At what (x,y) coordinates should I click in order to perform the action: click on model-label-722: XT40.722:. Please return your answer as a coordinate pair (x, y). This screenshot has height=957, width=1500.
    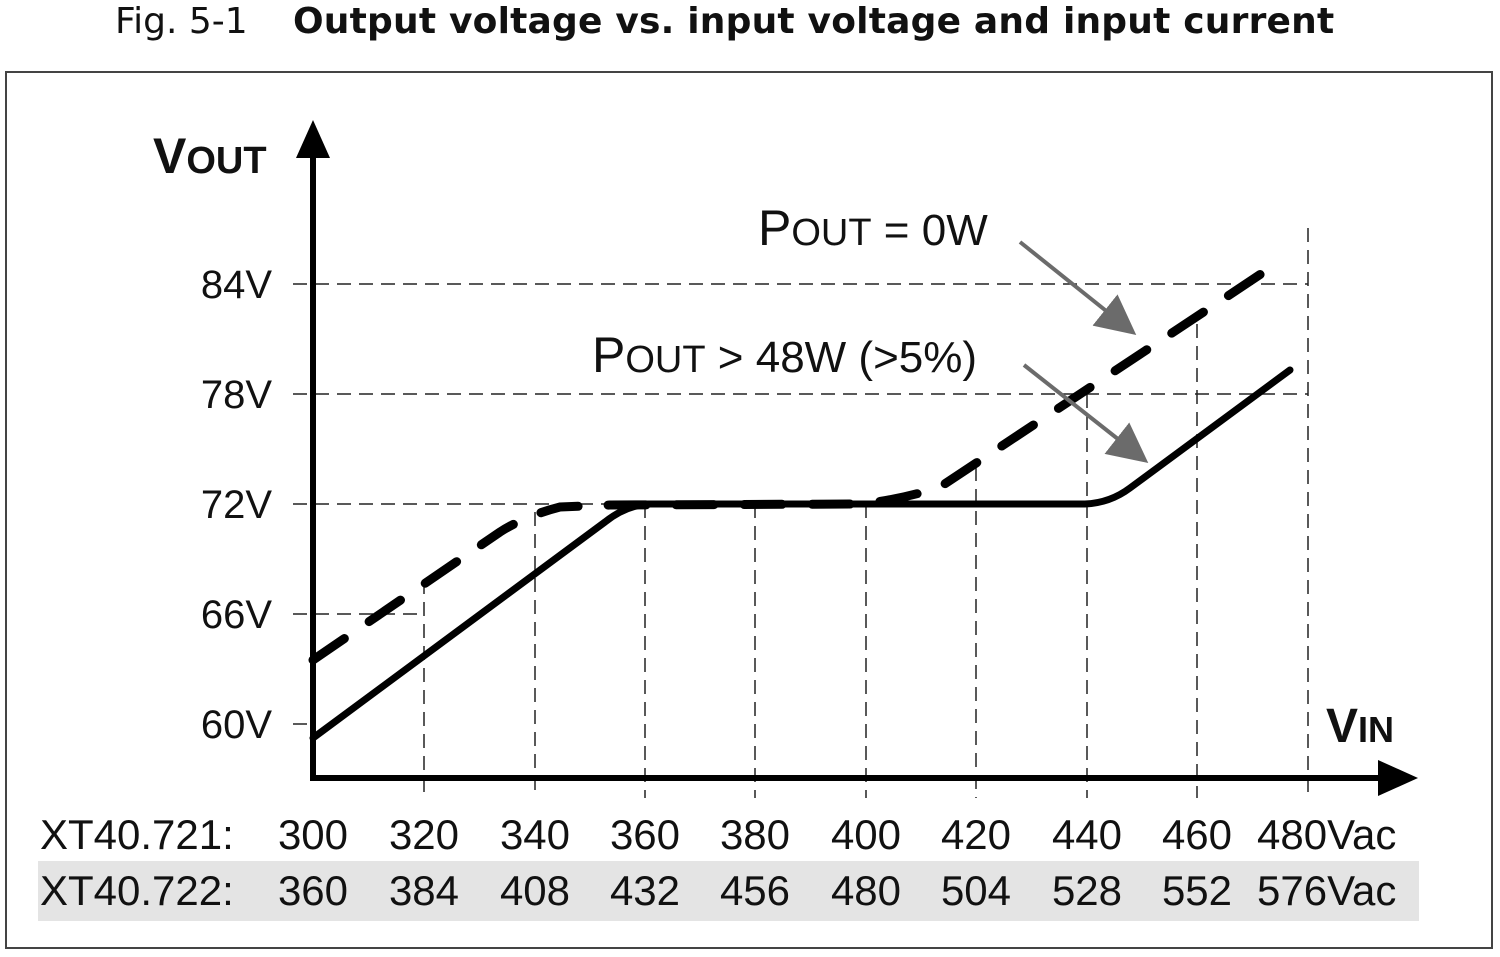
    Looking at the image, I should click on (137, 890).